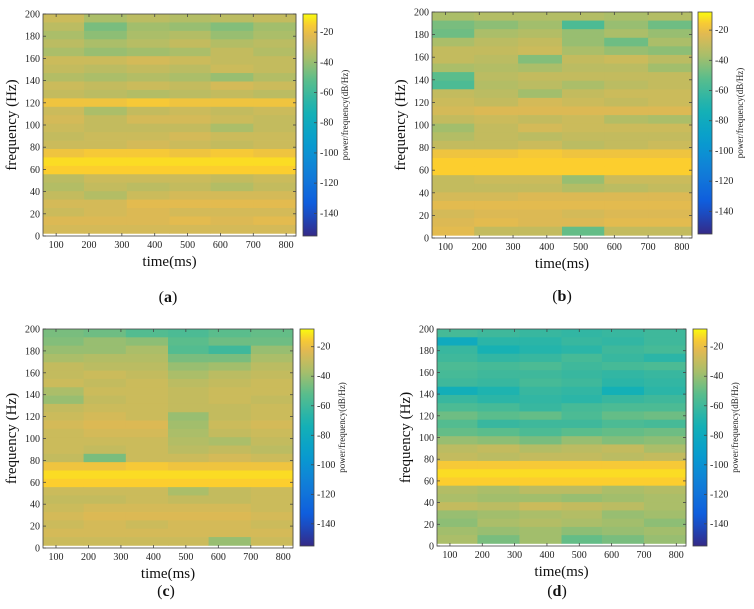  I want to click on x-tick-label: 100, so click(449, 555).